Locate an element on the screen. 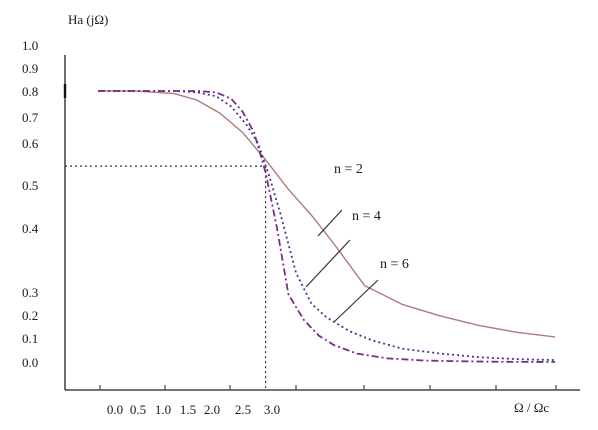 This screenshot has height=430, width=598. x-tick-labels: 0.0 0.5 1.0 1.5 2.0 2.5 3.0 is located at coordinates (193, 409).